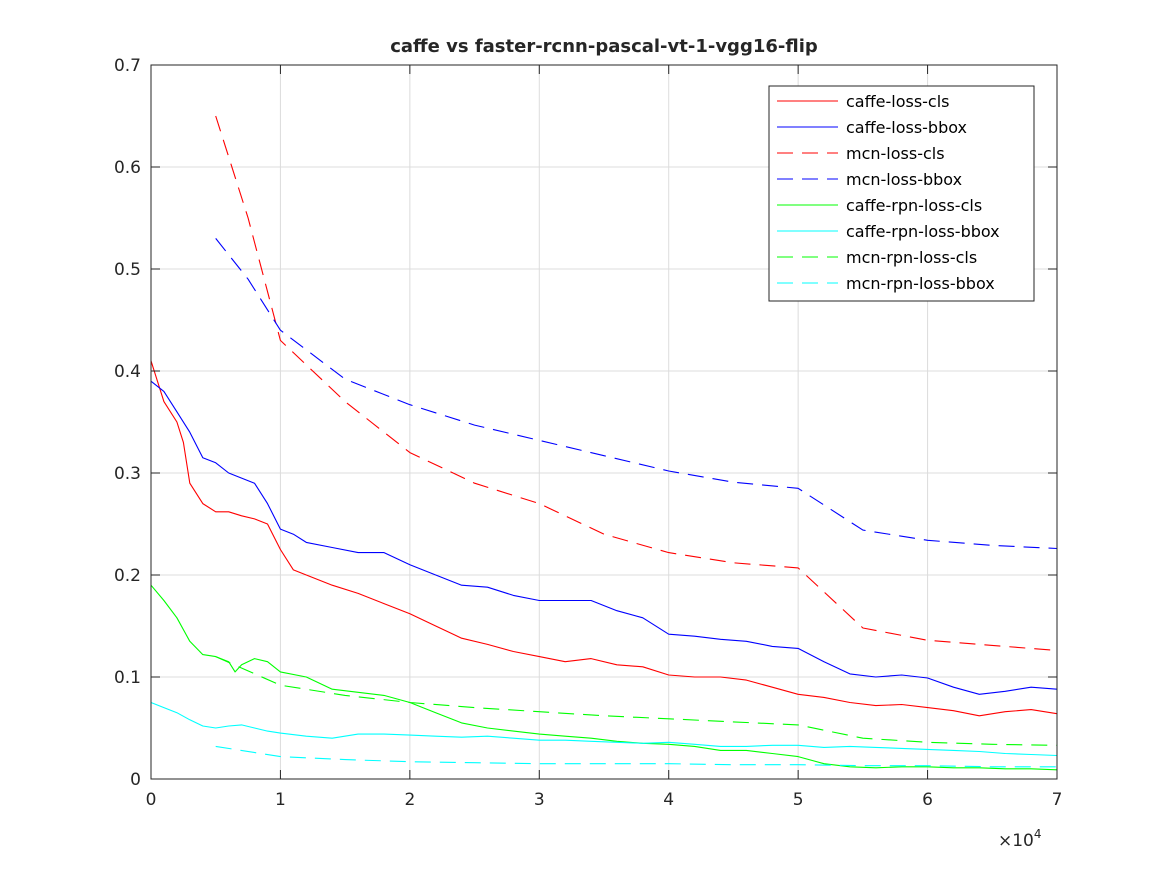  Describe the element at coordinates (920, 283) in the screenshot. I see `legend-label: mcn-rpn-loss-bbox` at that location.